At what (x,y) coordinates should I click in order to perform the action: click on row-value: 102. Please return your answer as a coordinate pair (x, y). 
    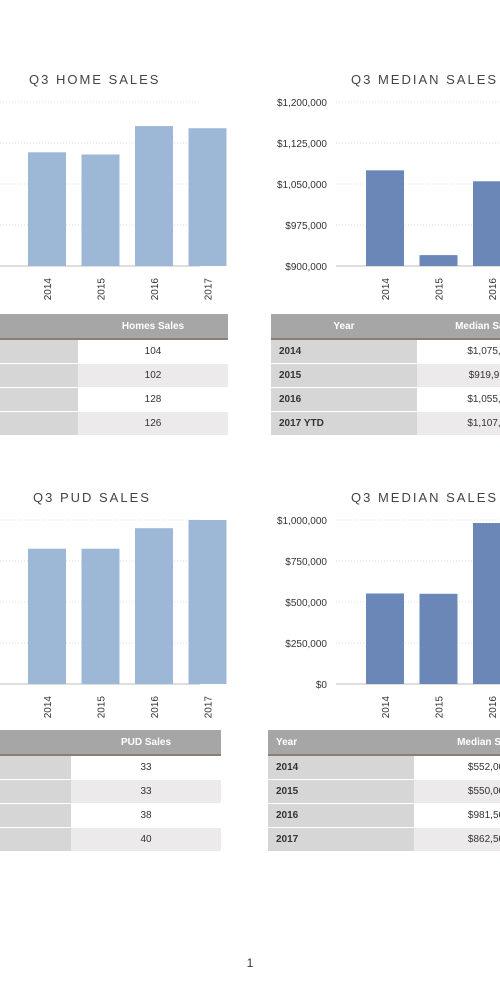
    Looking at the image, I should click on (153, 375).